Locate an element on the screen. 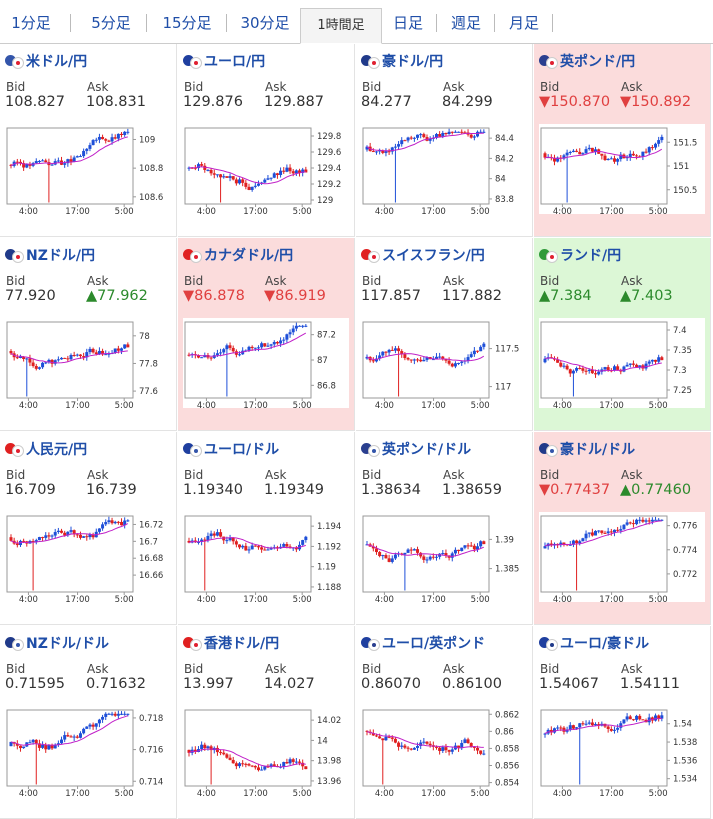  pair-title: 豪ドル/ドル is located at coordinates (587, 449).